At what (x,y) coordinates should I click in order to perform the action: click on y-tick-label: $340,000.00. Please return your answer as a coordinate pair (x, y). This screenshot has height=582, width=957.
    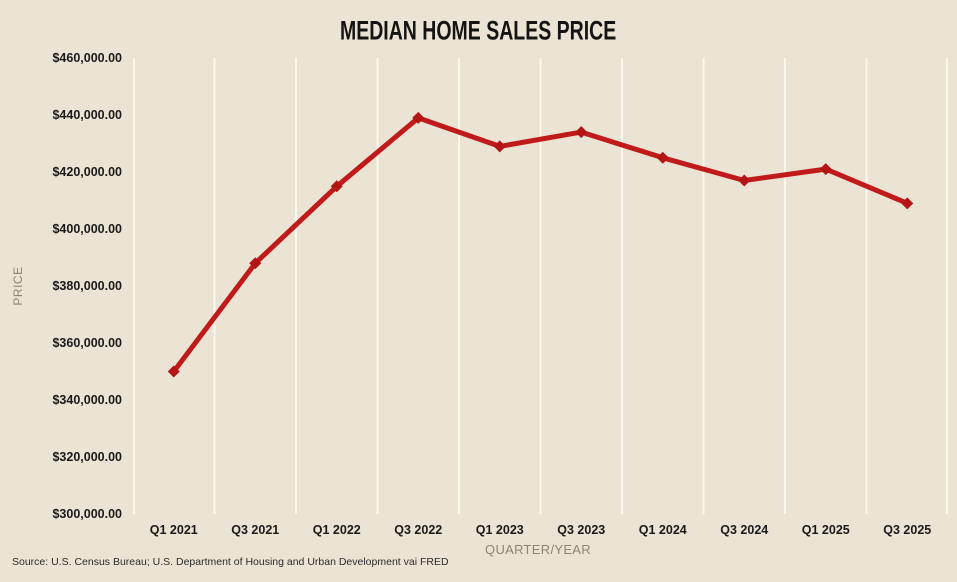
    Looking at the image, I should click on (87, 400).